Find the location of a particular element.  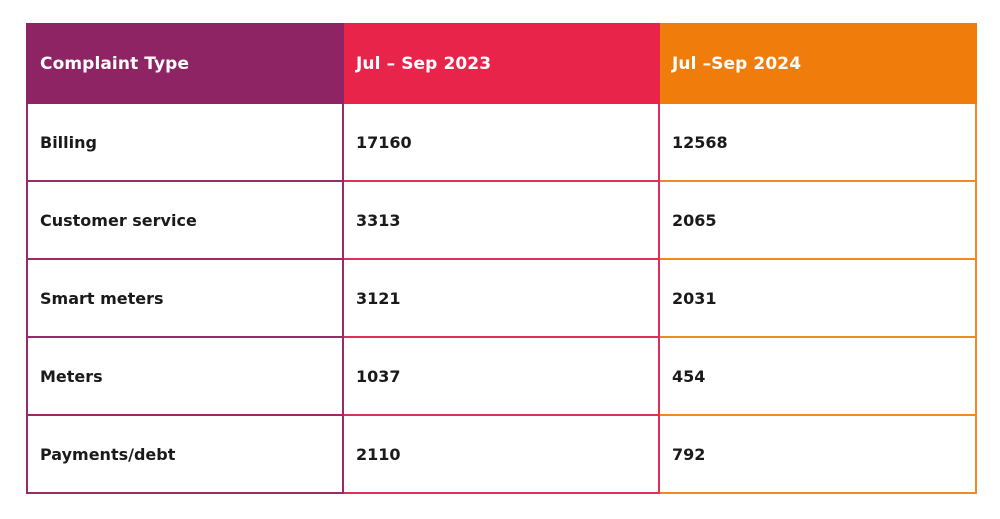

table-row: Billing 17160 12568 is located at coordinates (501, 142).